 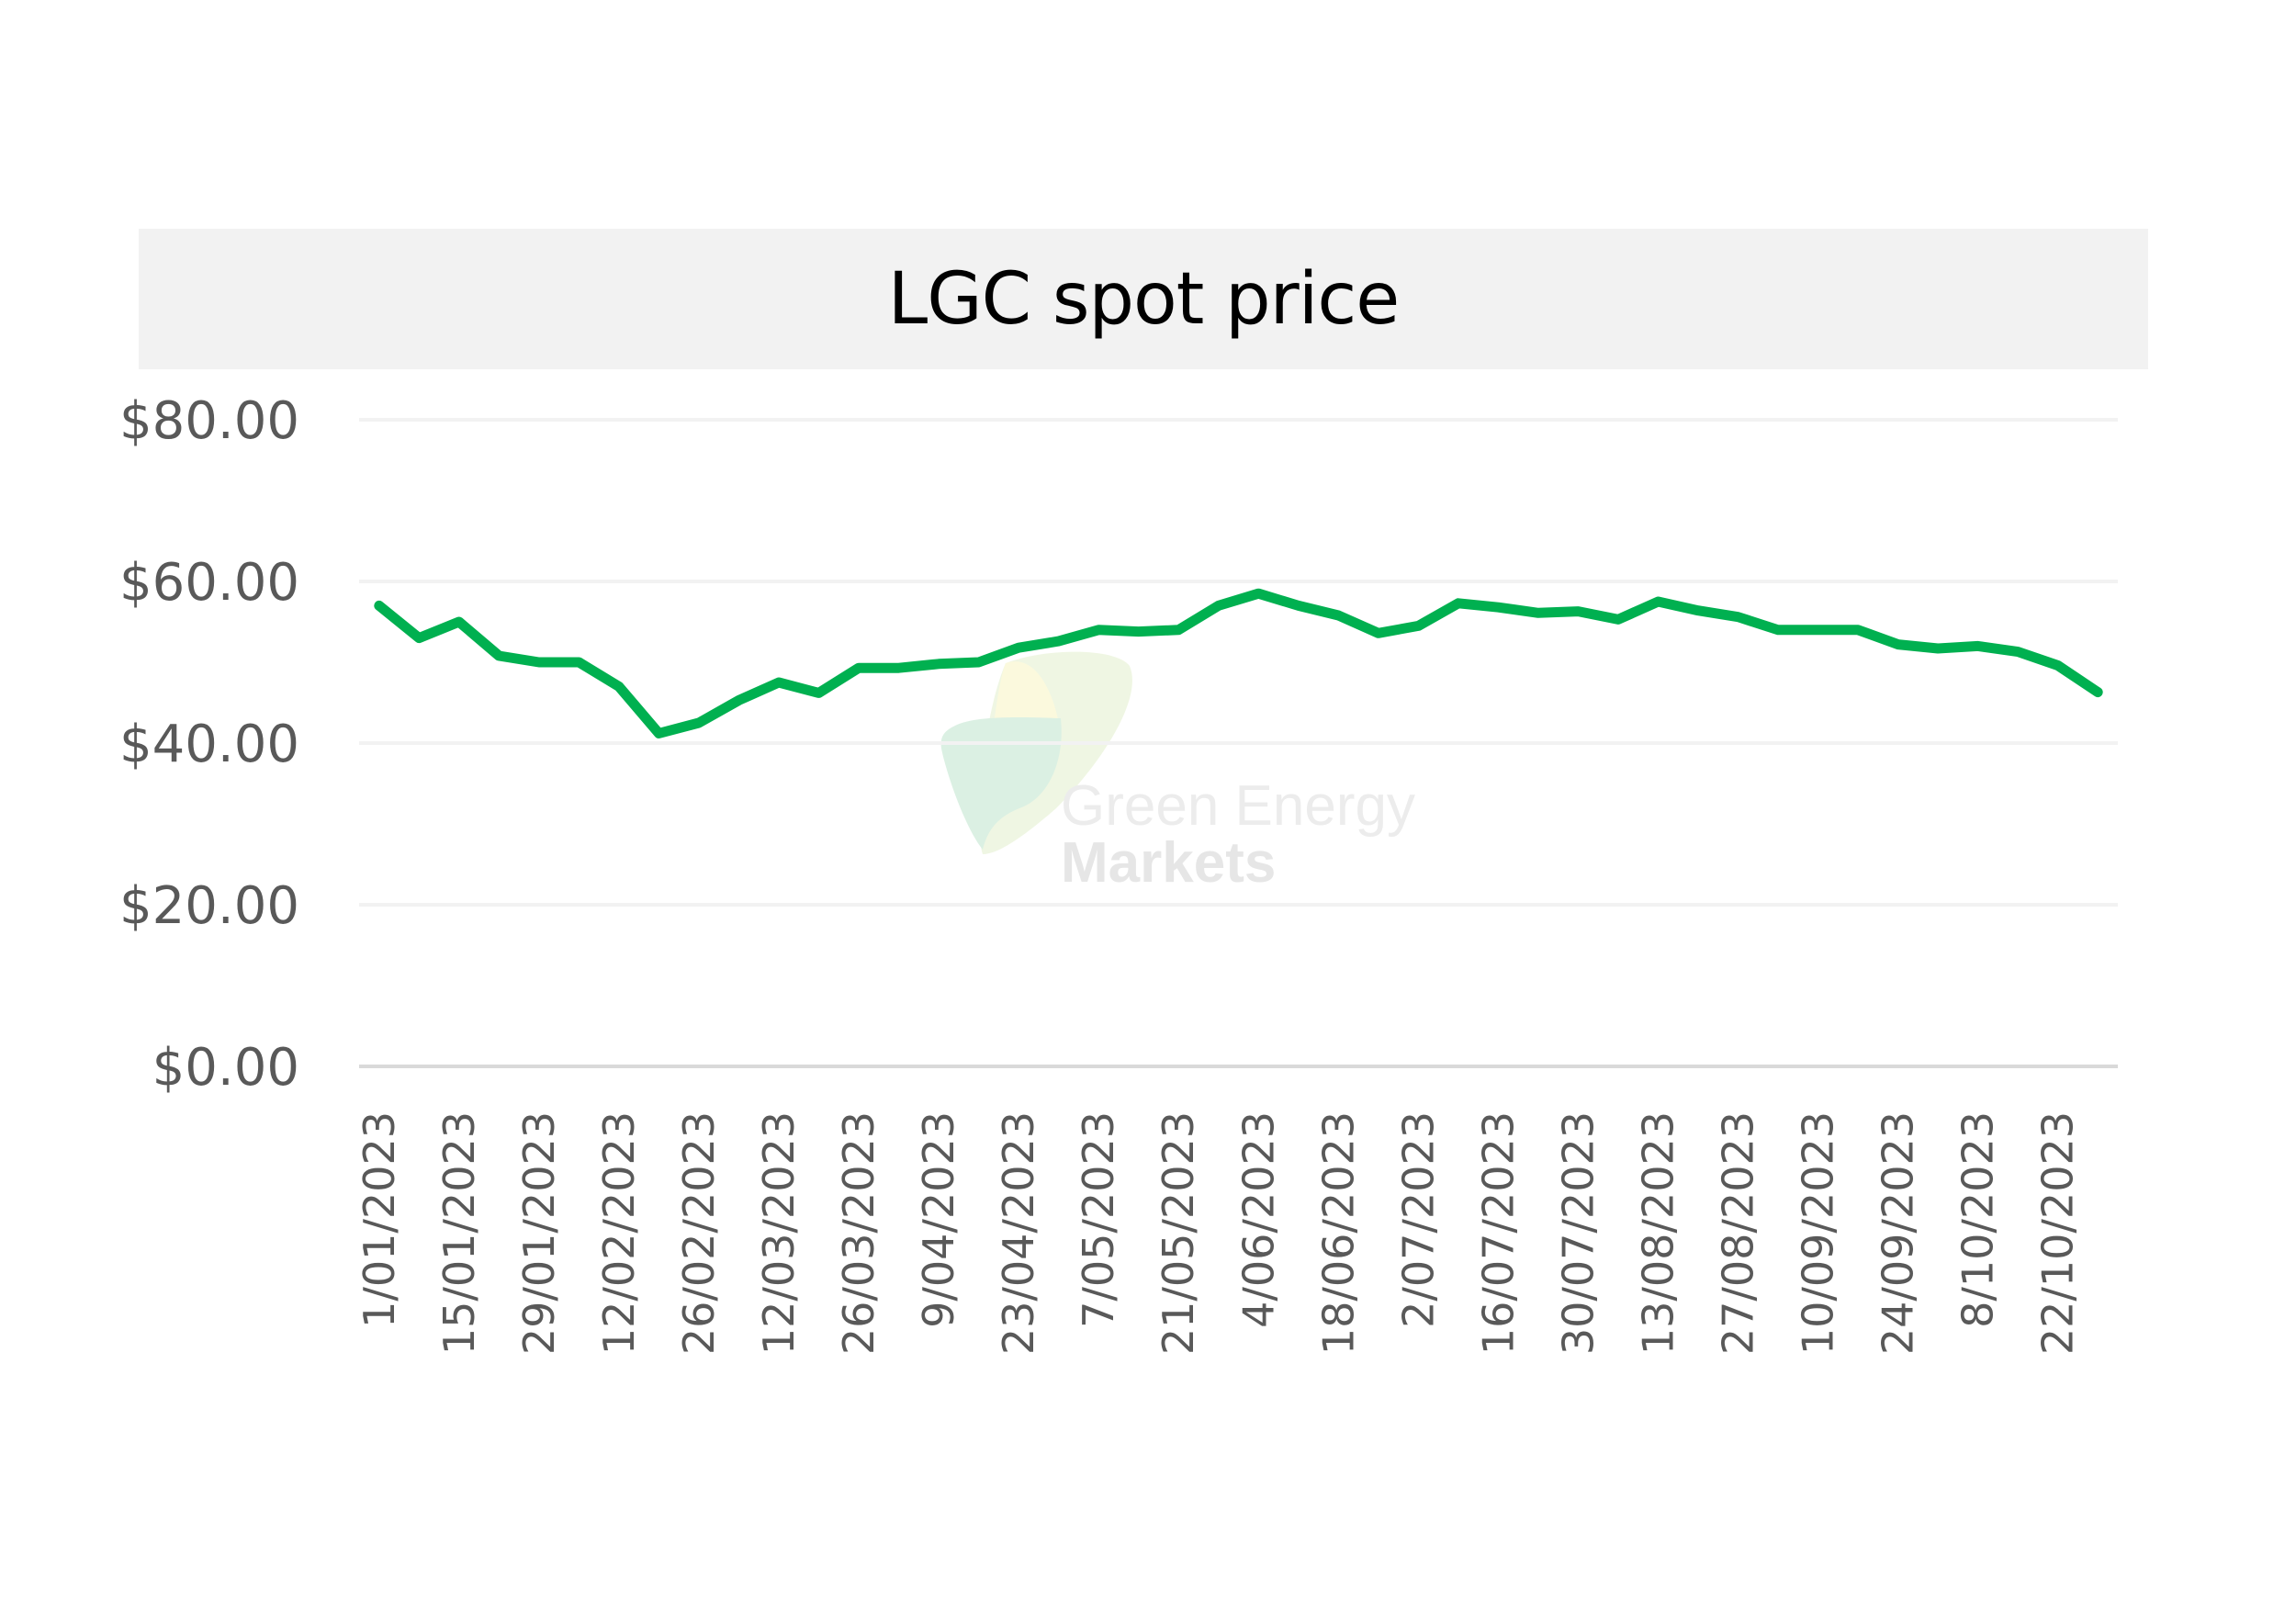 I want to click on x-tick-label: 24/09/2023, so click(x=1899, y=1233).